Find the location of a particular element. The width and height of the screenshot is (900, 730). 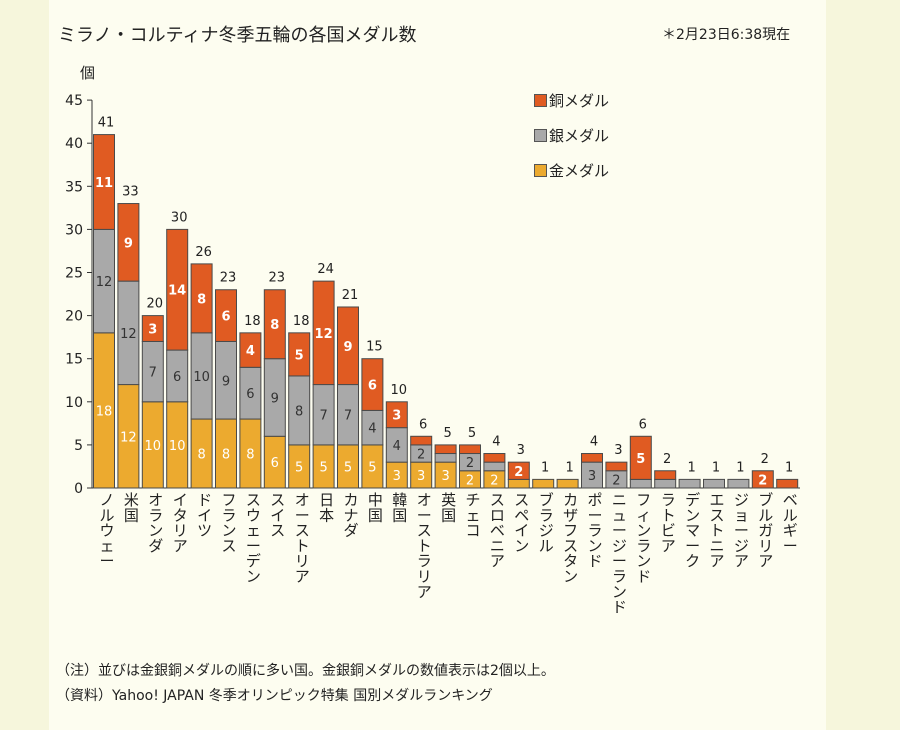

category-label: ポーランド is located at coordinates (594, 530).